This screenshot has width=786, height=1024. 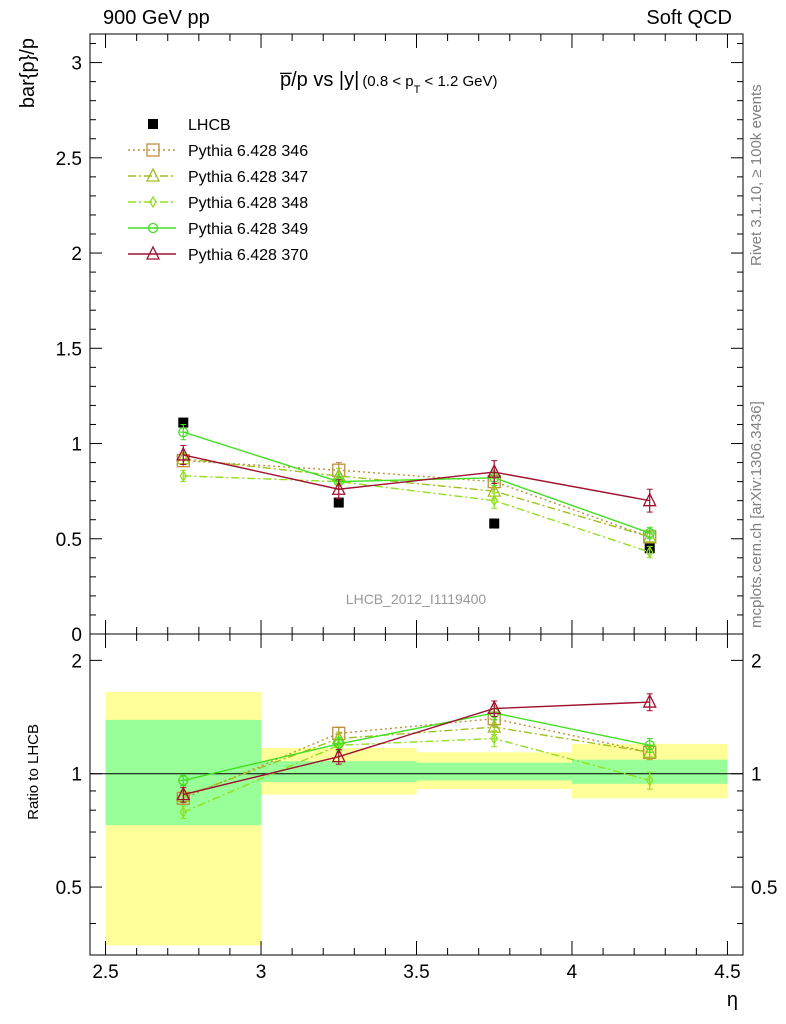 I want to click on ratio-series-0-line, so click(x=416, y=758).